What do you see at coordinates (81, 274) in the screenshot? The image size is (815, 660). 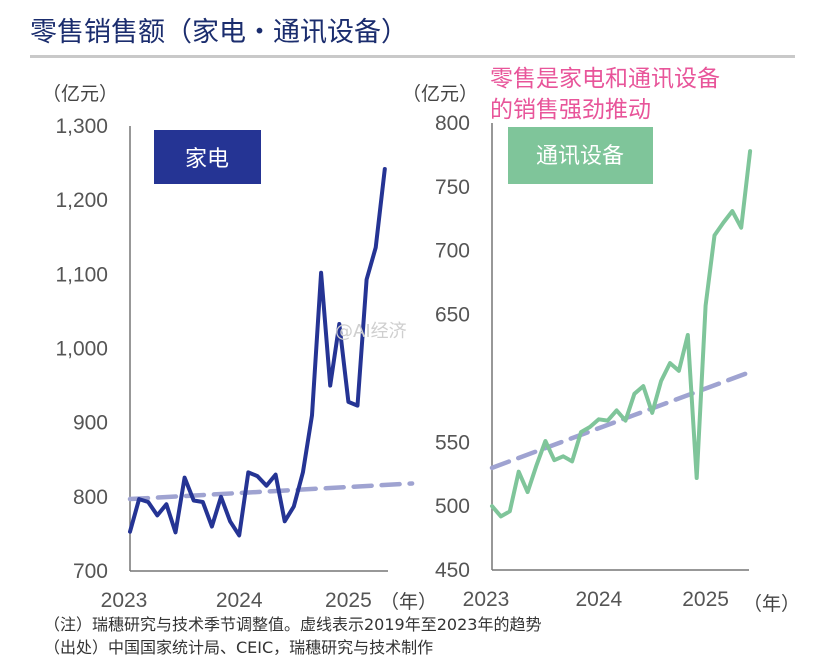 I see `y-tick-label: 1,100` at bounding box center [81, 274].